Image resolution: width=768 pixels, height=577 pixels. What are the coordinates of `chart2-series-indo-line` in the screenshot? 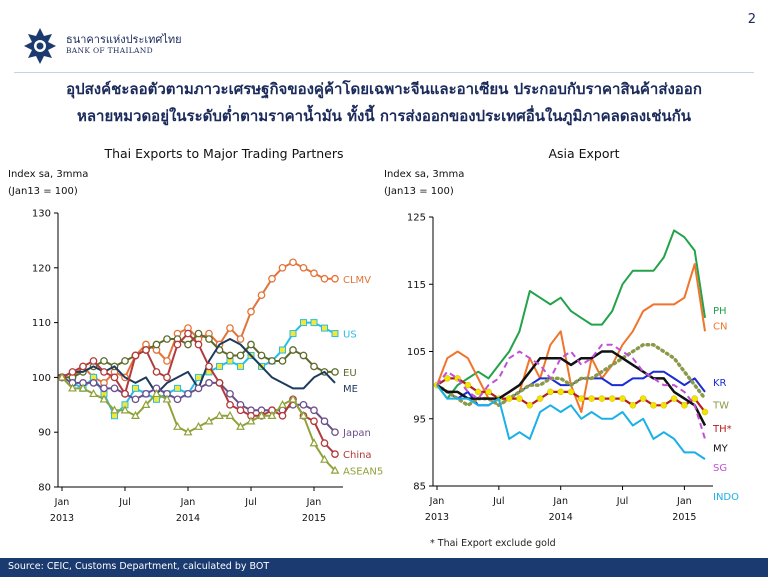 It's located at (571, 422).